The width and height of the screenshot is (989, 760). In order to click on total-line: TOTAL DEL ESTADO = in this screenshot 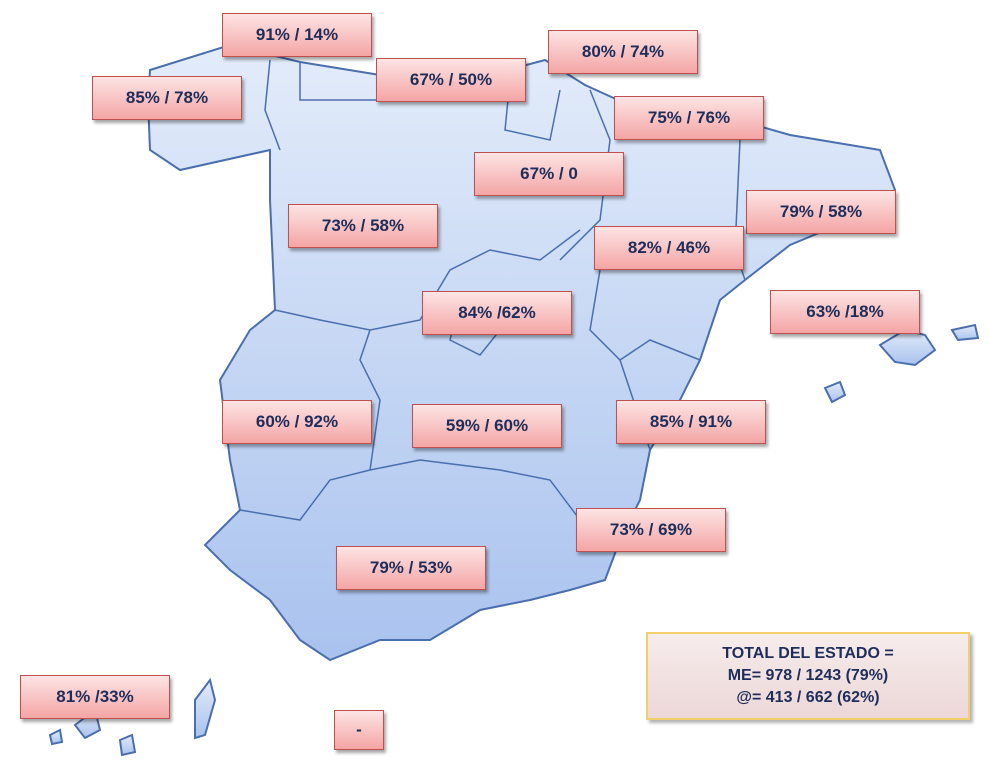, I will do `click(808, 653)`.